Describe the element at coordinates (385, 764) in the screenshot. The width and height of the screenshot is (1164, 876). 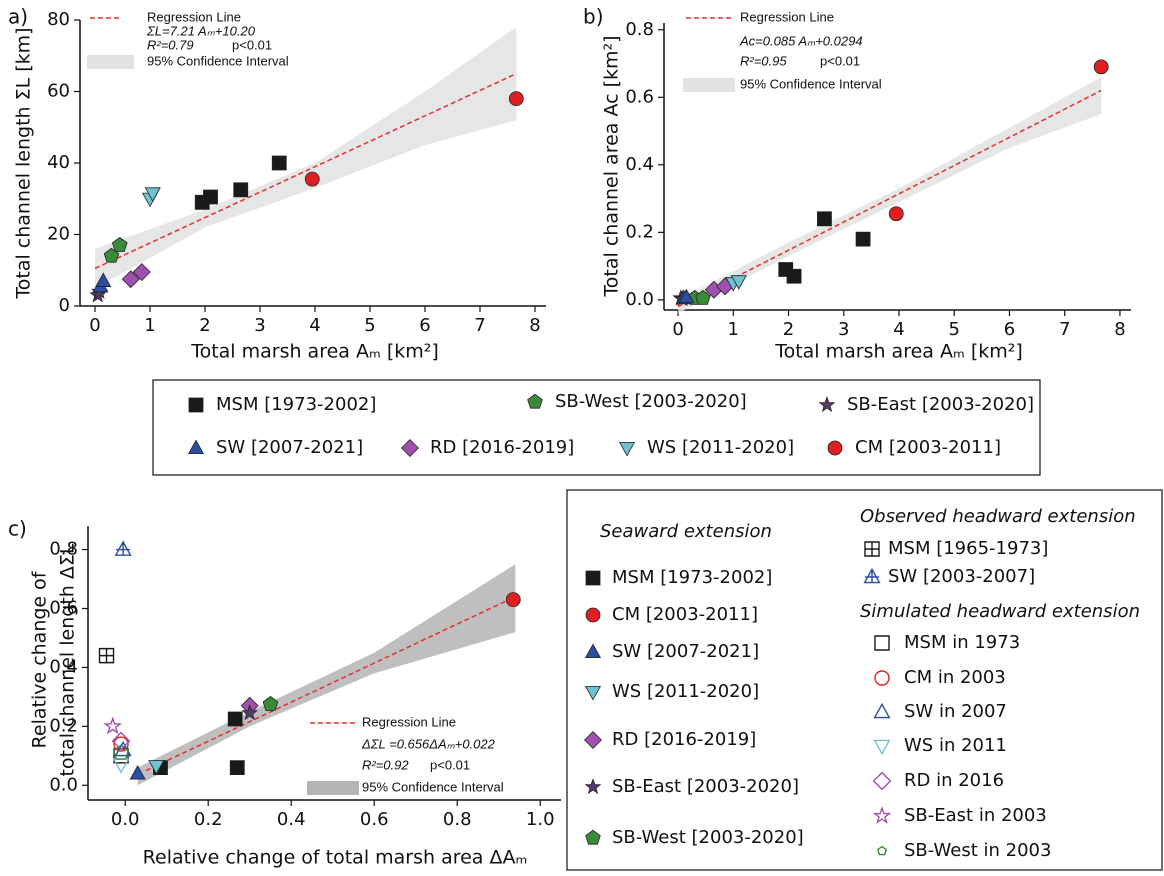
I see `annotation-text: R²=0.92` at that location.